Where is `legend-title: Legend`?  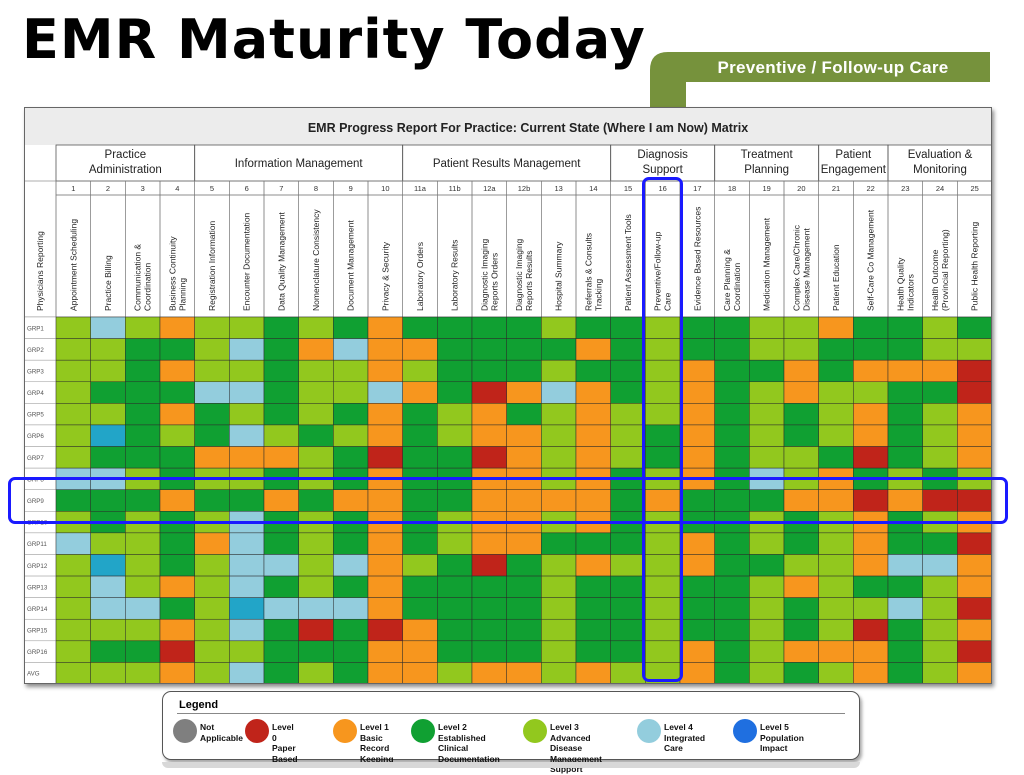 legend-title: Legend is located at coordinates (199, 705).